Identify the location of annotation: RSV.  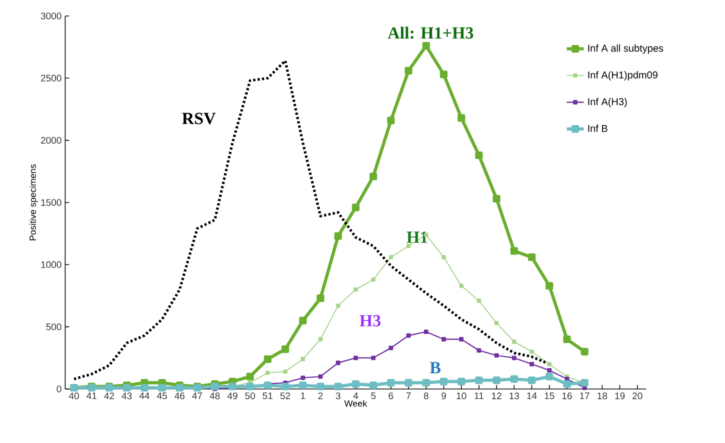
(199, 118).